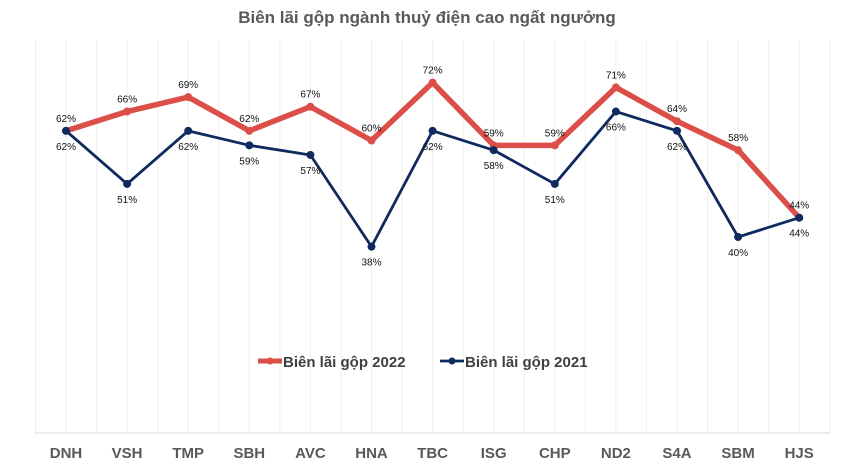 This screenshot has width=855, height=476. I want to click on legend: Biên lãi gộp 2022 Biên lãi gộp 2021, so click(423, 362).